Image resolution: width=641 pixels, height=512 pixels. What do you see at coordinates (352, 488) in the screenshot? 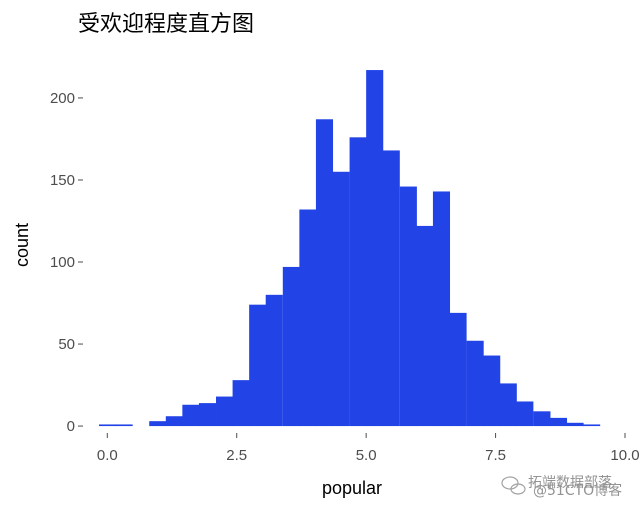
I see `x-axis-label: popular` at bounding box center [352, 488].